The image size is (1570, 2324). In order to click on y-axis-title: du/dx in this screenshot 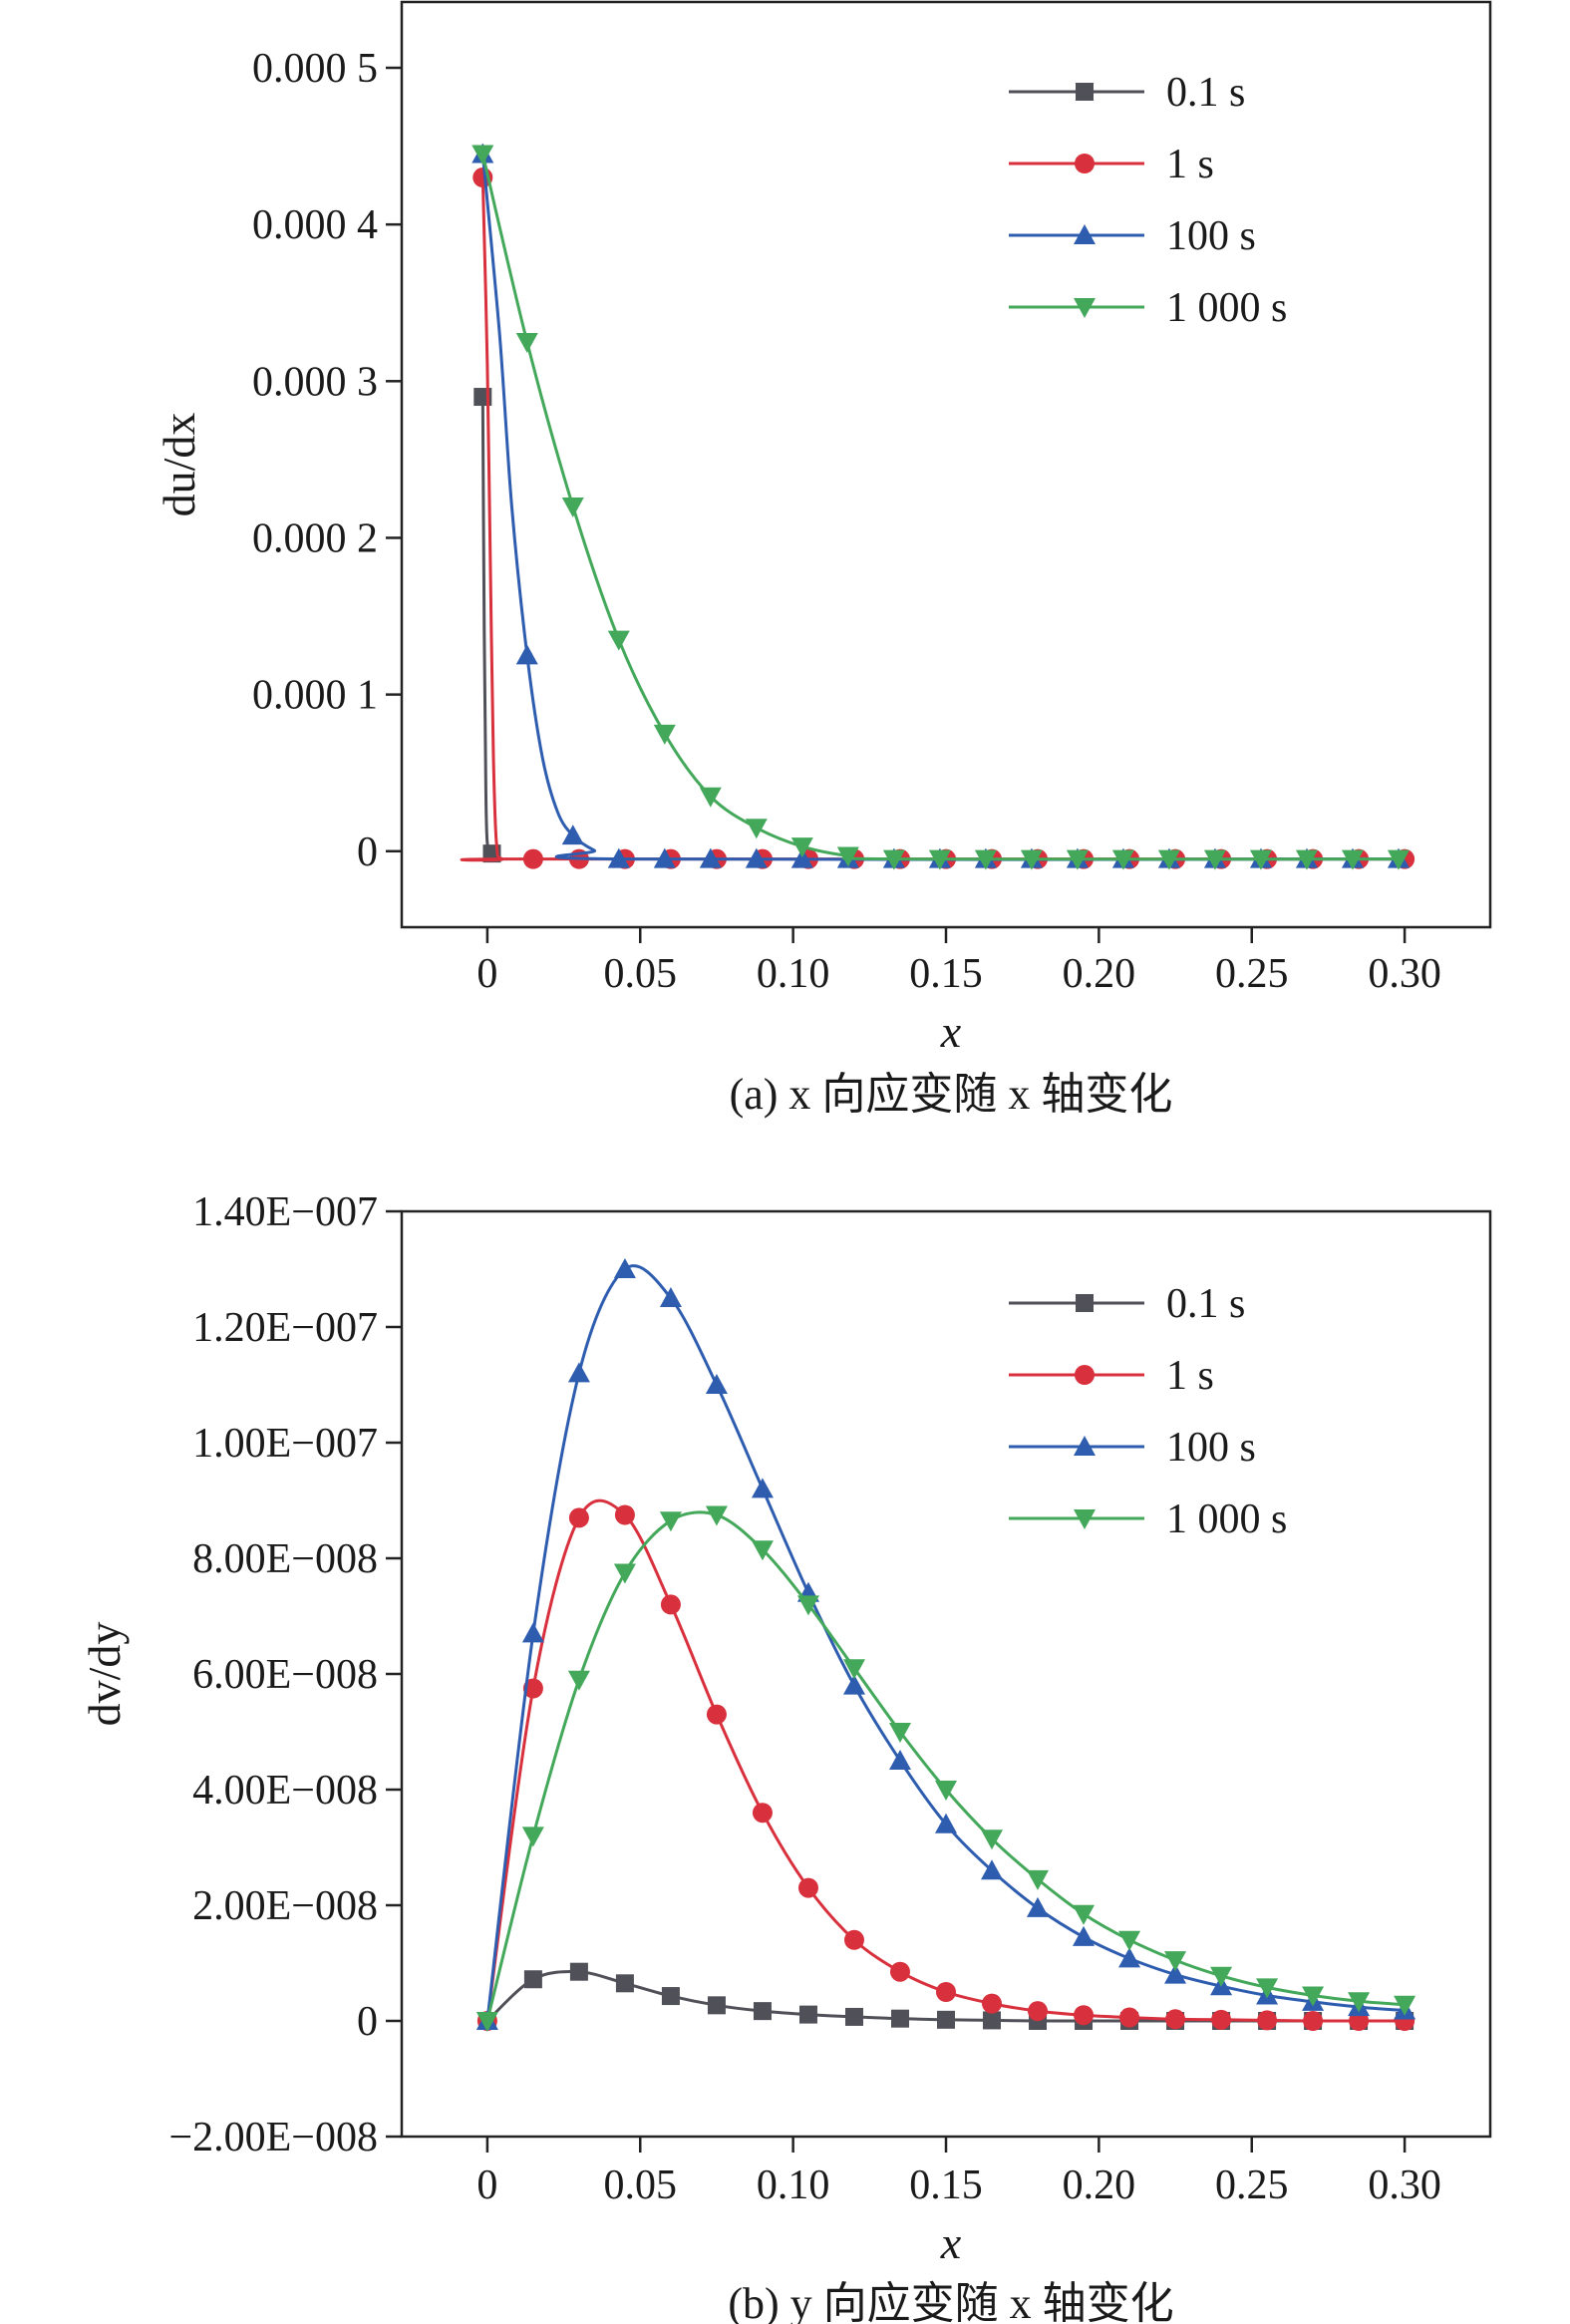, I will do `click(179, 465)`.